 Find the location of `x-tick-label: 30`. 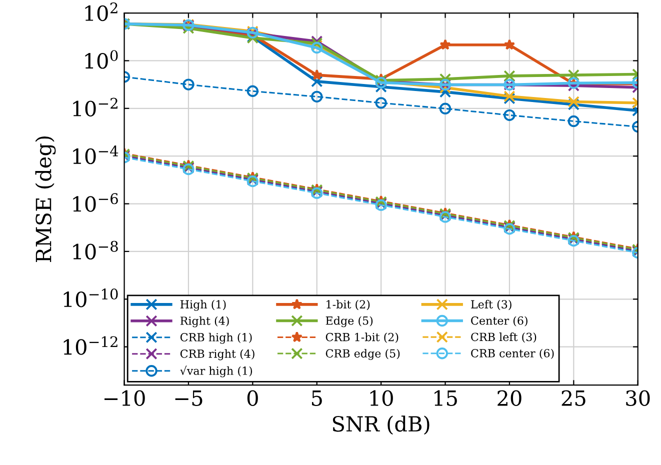

x-tick-label: 30 is located at coordinates (638, 398).